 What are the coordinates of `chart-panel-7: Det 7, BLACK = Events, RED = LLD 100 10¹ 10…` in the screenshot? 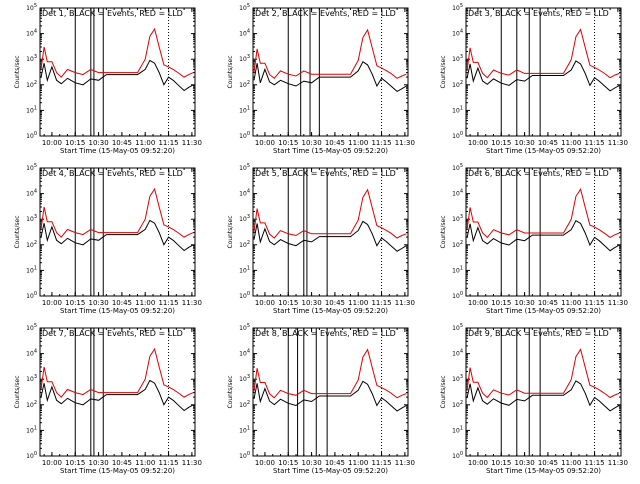 It's located at (108, 399).